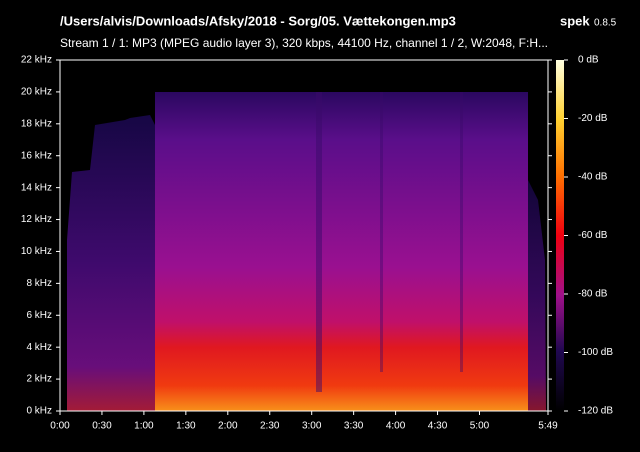  Describe the element at coordinates (228, 426) in the screenshot. I see `x-tick-label: 2:00` at that location.